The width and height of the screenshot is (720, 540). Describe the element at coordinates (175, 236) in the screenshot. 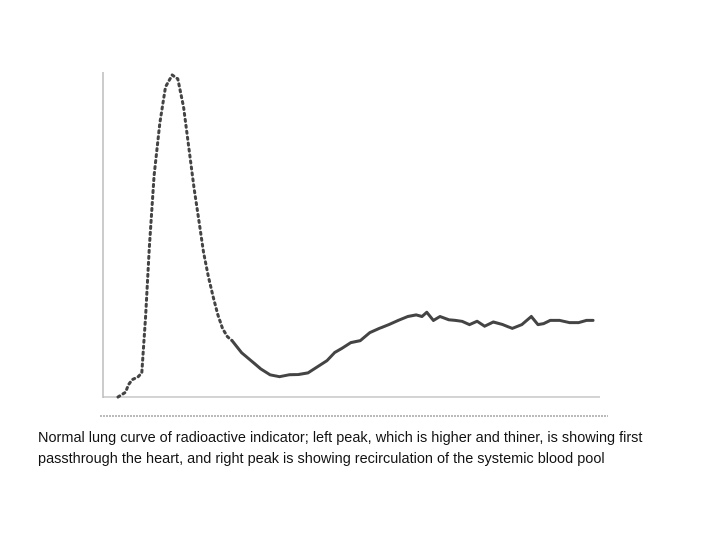

I see `first-pass-peak-line` at that location.